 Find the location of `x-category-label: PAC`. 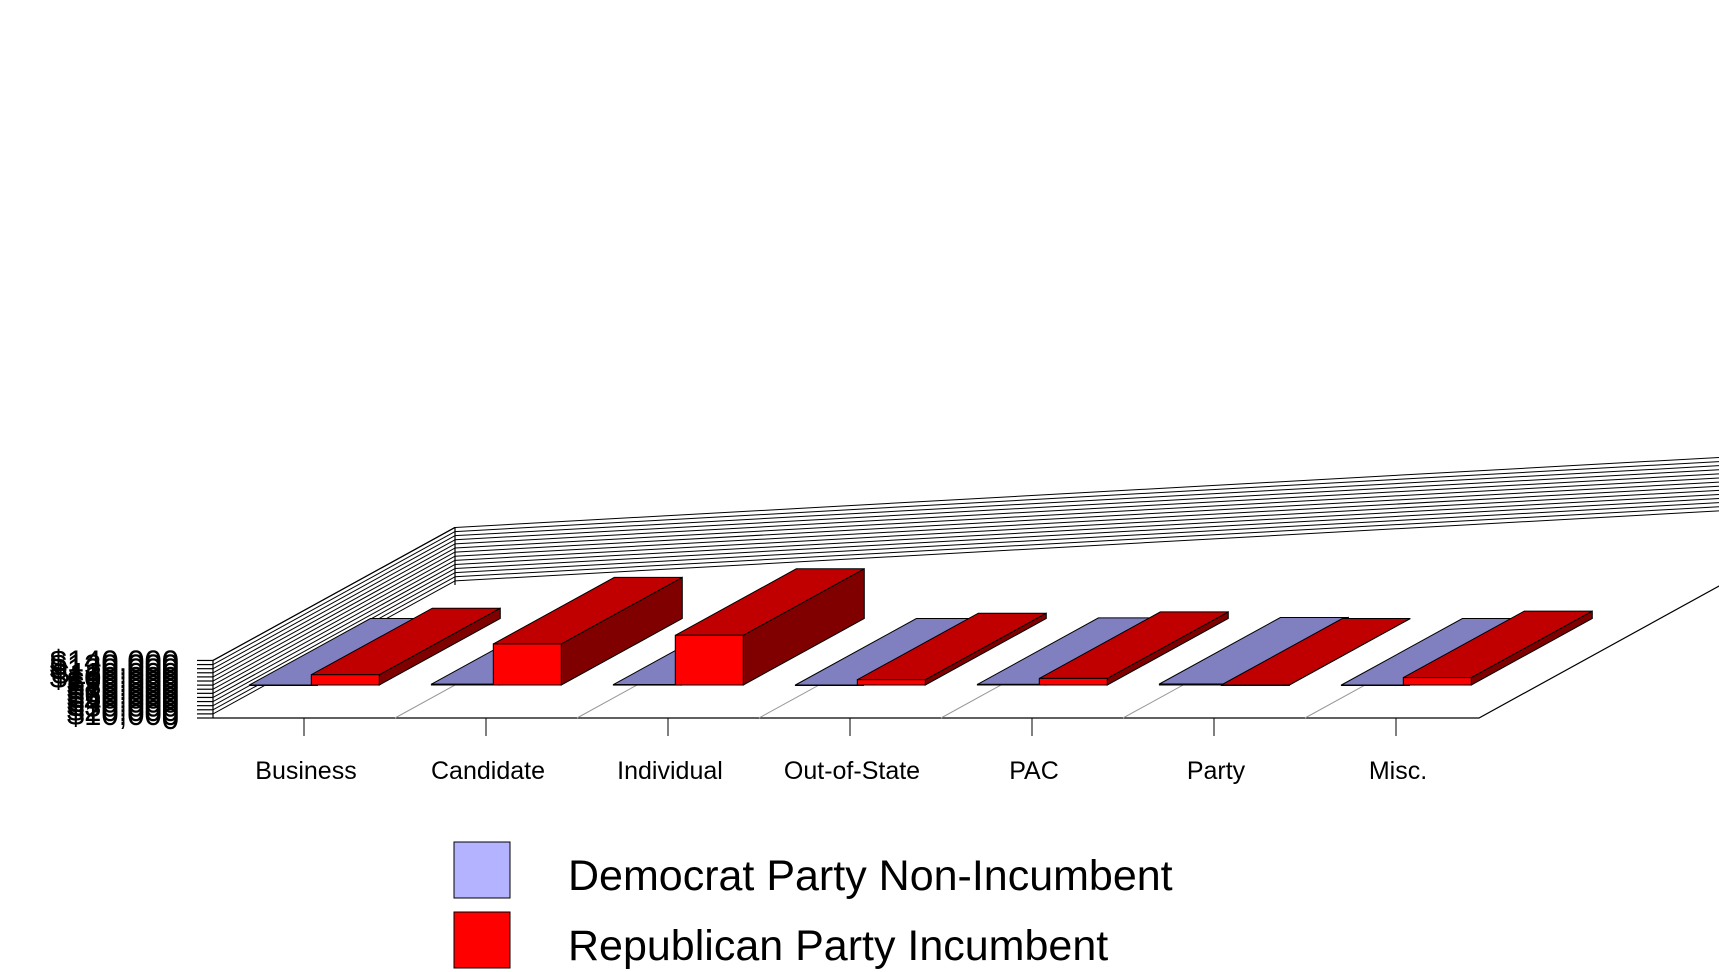

x-category-label: PAC is located at coordinates (1034, 771).